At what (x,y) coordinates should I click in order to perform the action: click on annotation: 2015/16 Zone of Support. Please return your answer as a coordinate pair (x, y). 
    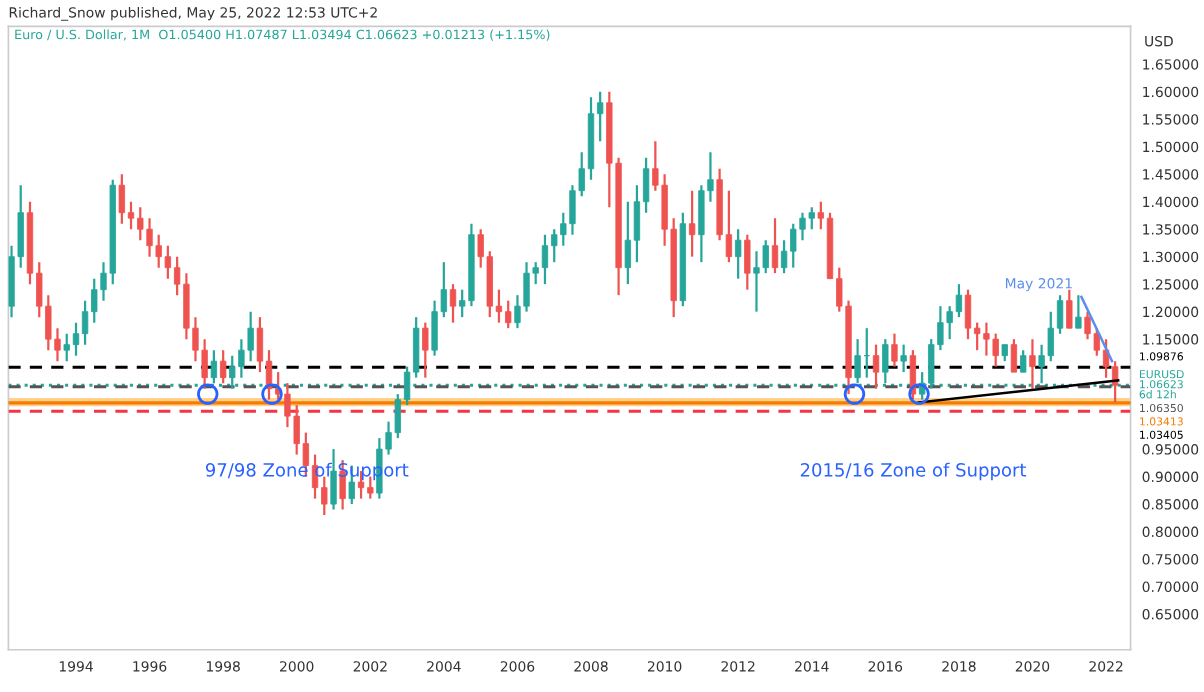
    Looking at the image, I should click on (913, 471).